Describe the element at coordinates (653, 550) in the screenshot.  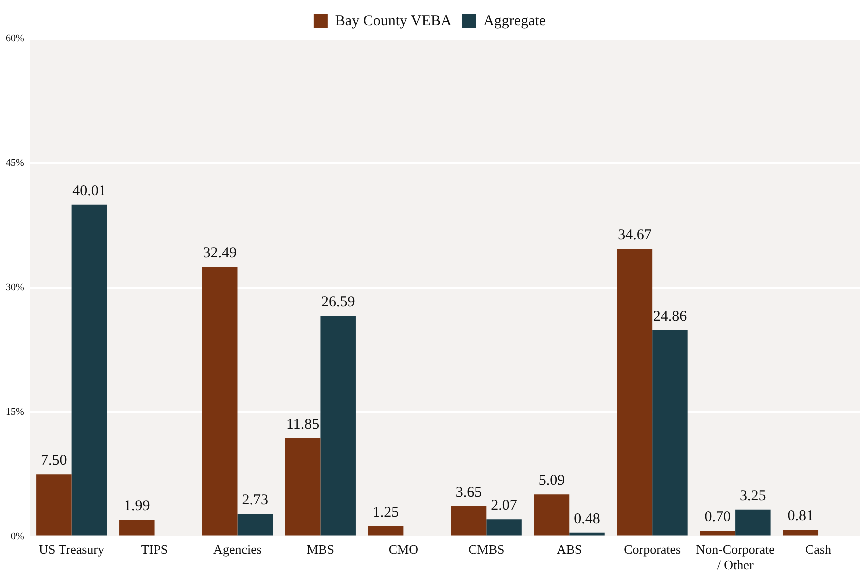
I see `x-tick-label: Corporates` at that location.